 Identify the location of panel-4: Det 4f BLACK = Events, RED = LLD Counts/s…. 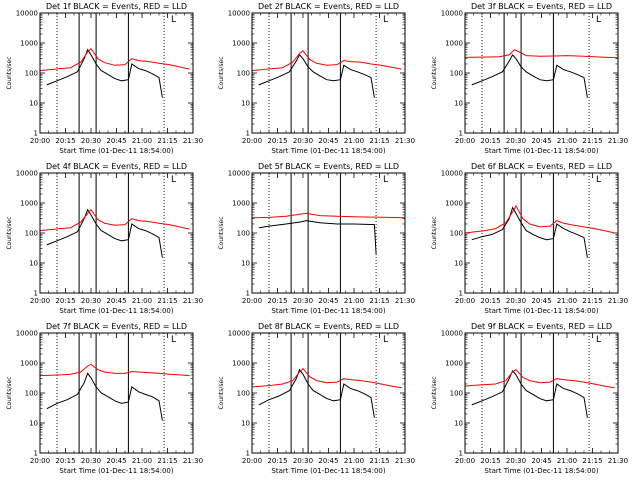
(104, 238).